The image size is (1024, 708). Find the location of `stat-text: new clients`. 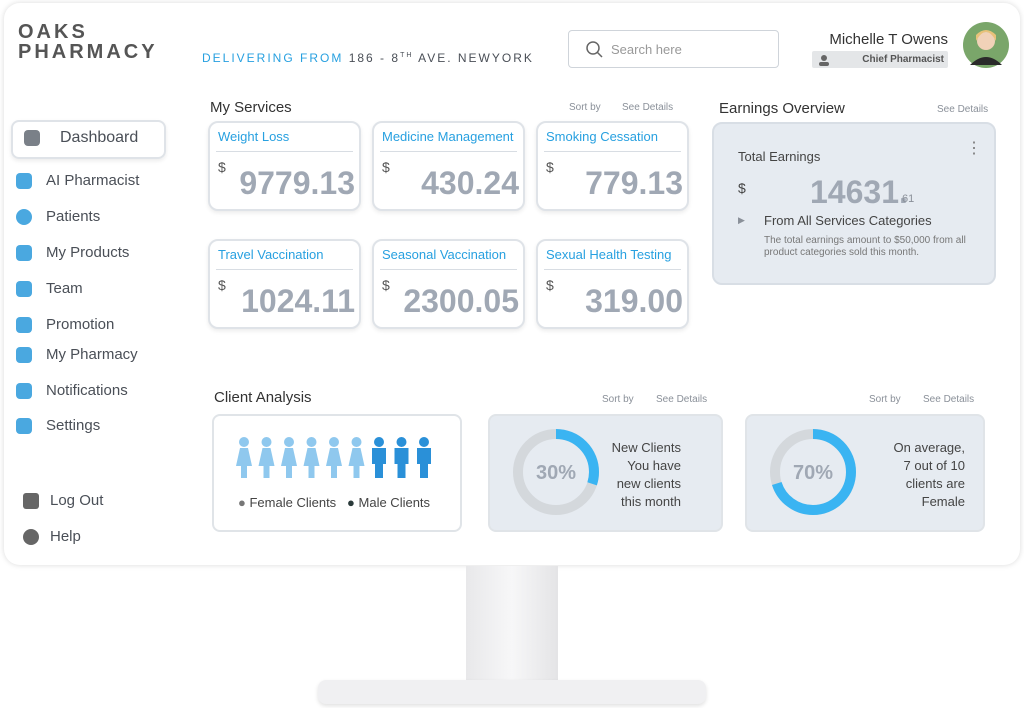

stat-text: new clients is located at coordinates (648, 483).